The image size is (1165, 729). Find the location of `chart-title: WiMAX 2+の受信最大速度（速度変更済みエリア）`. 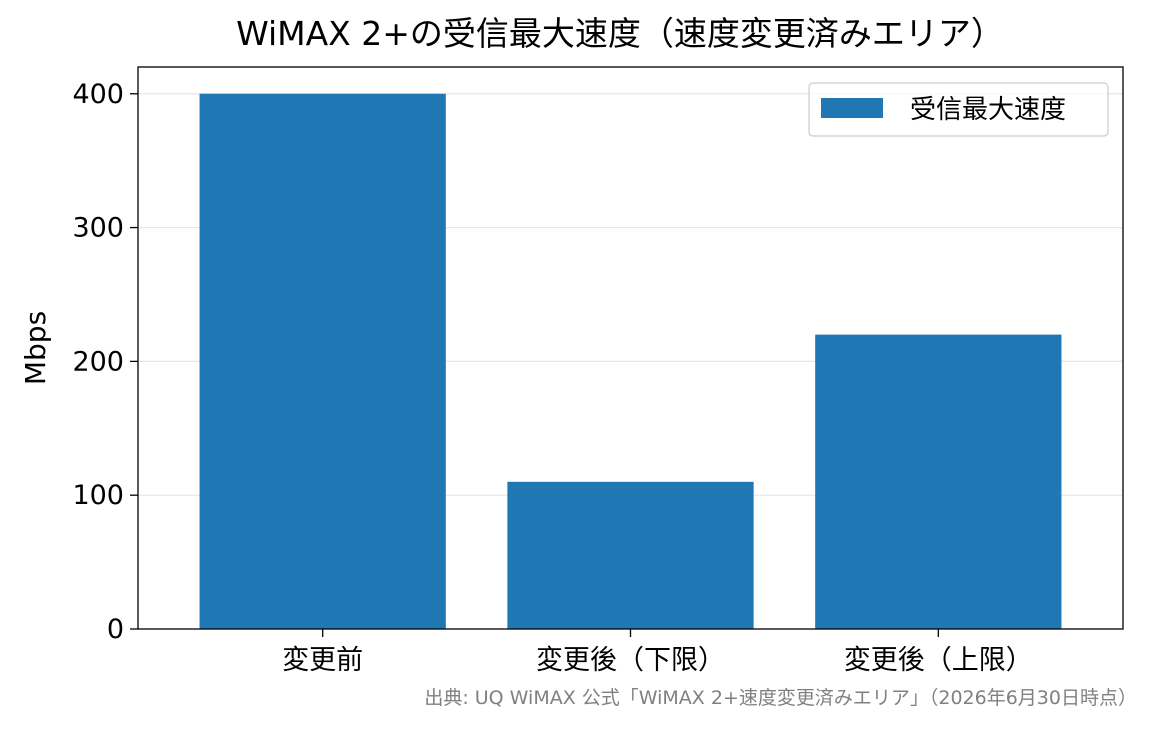

chart-title: WiMAX 2+の受信最大速度（速度変更済みエリア） is located at coordinates (620, 33).